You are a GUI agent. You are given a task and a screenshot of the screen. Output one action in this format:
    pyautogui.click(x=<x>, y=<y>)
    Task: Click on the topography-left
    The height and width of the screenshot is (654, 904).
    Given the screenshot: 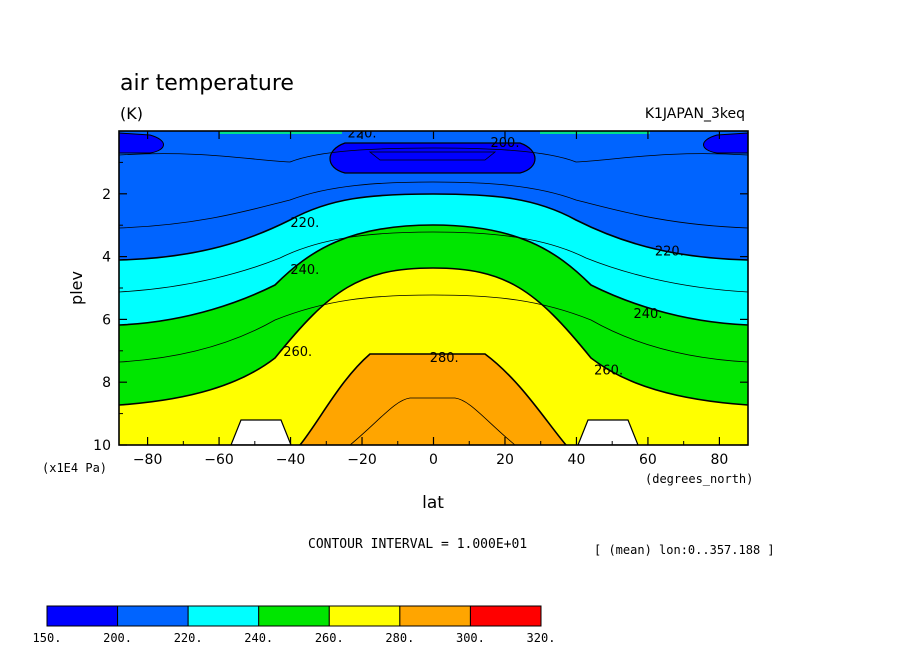 What is the action you would take?
    pyautogui.click(x=261, y=432)
    